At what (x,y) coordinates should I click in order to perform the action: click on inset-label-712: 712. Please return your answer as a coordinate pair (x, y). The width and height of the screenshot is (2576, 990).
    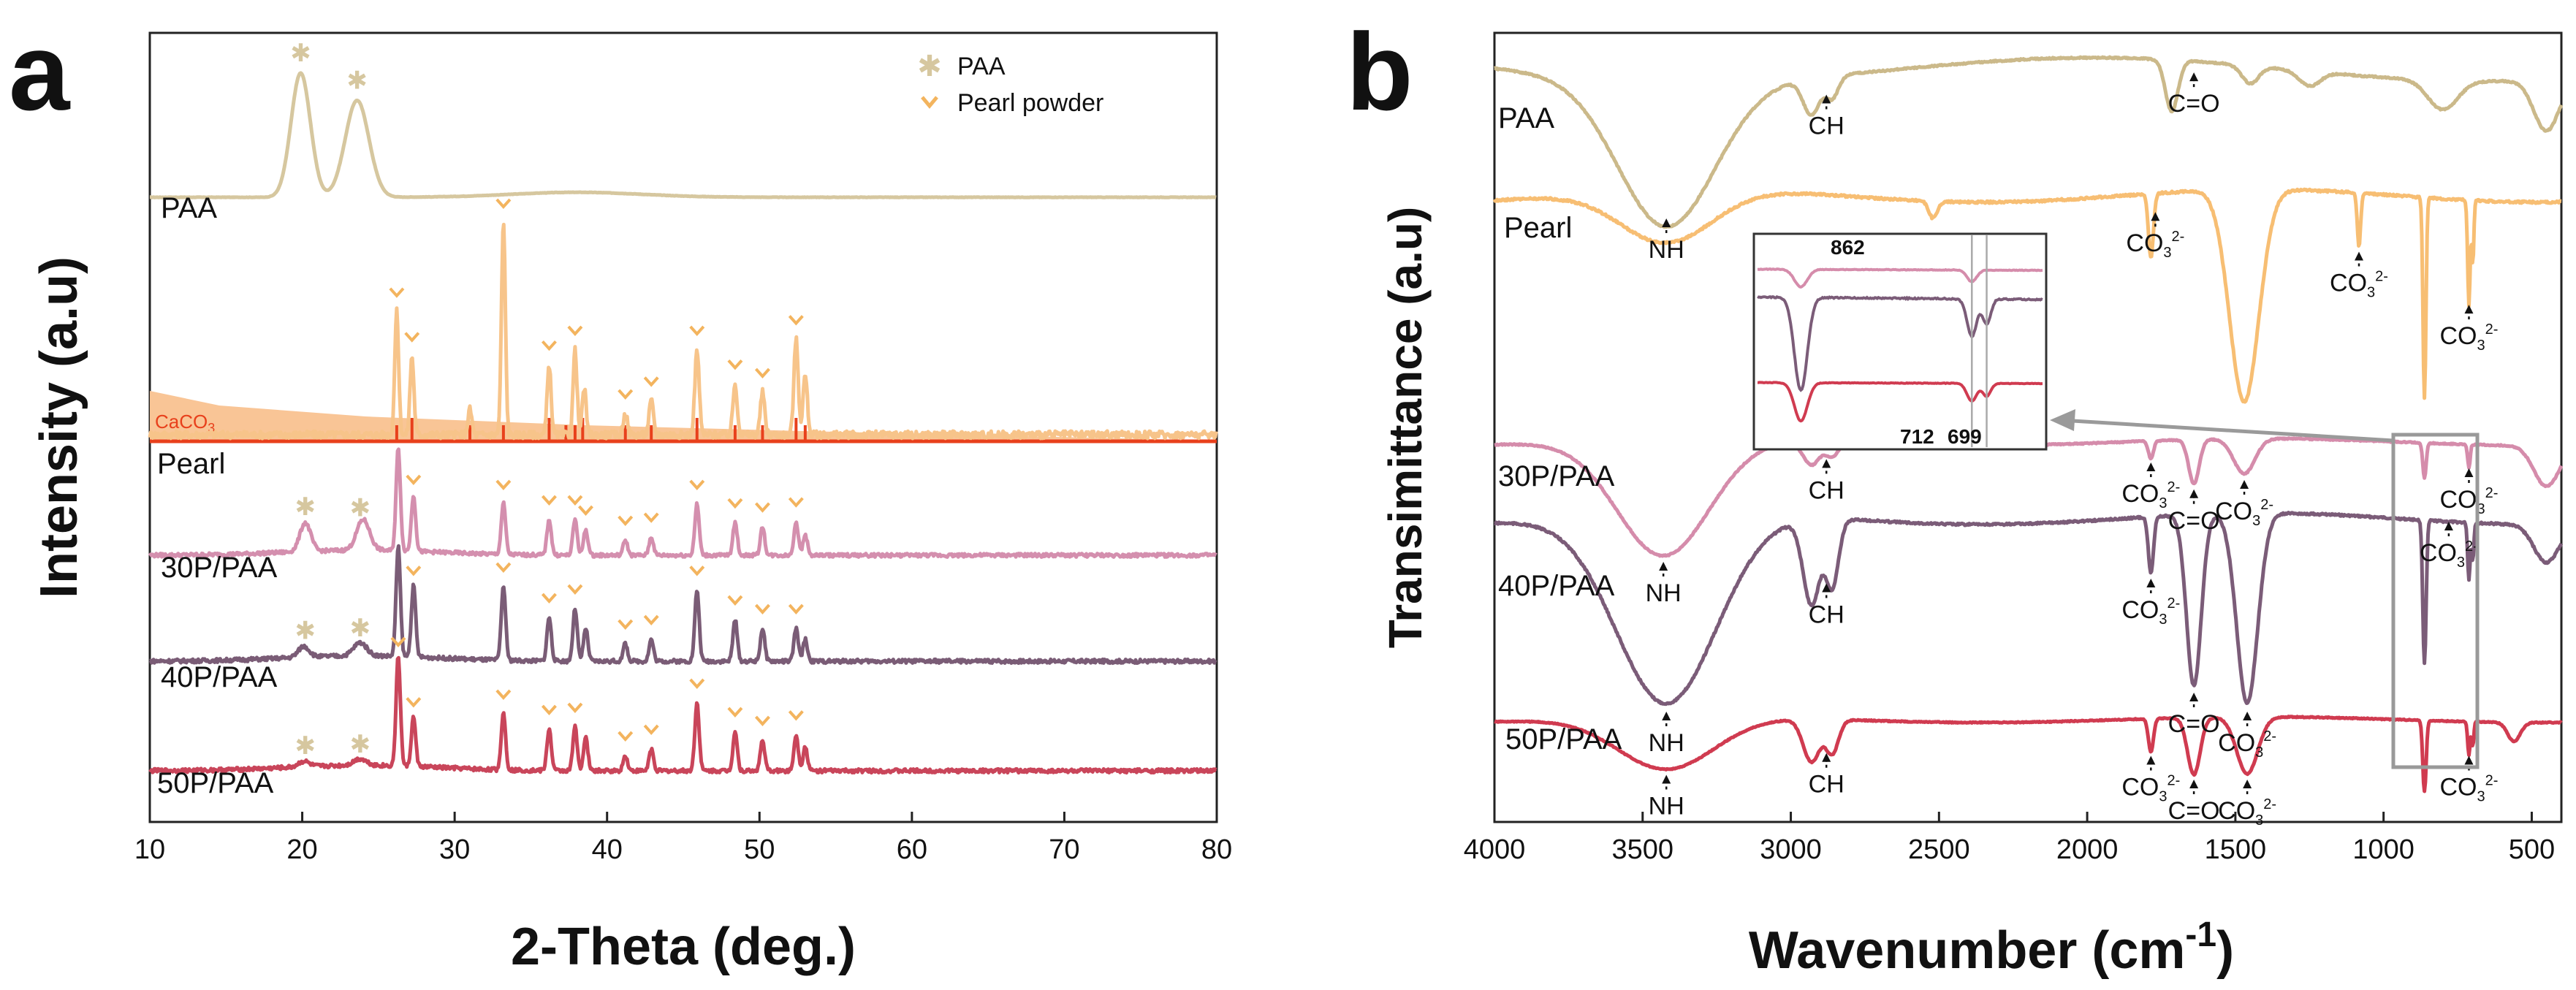
    Looking at the image, I should click on (1917, 437).